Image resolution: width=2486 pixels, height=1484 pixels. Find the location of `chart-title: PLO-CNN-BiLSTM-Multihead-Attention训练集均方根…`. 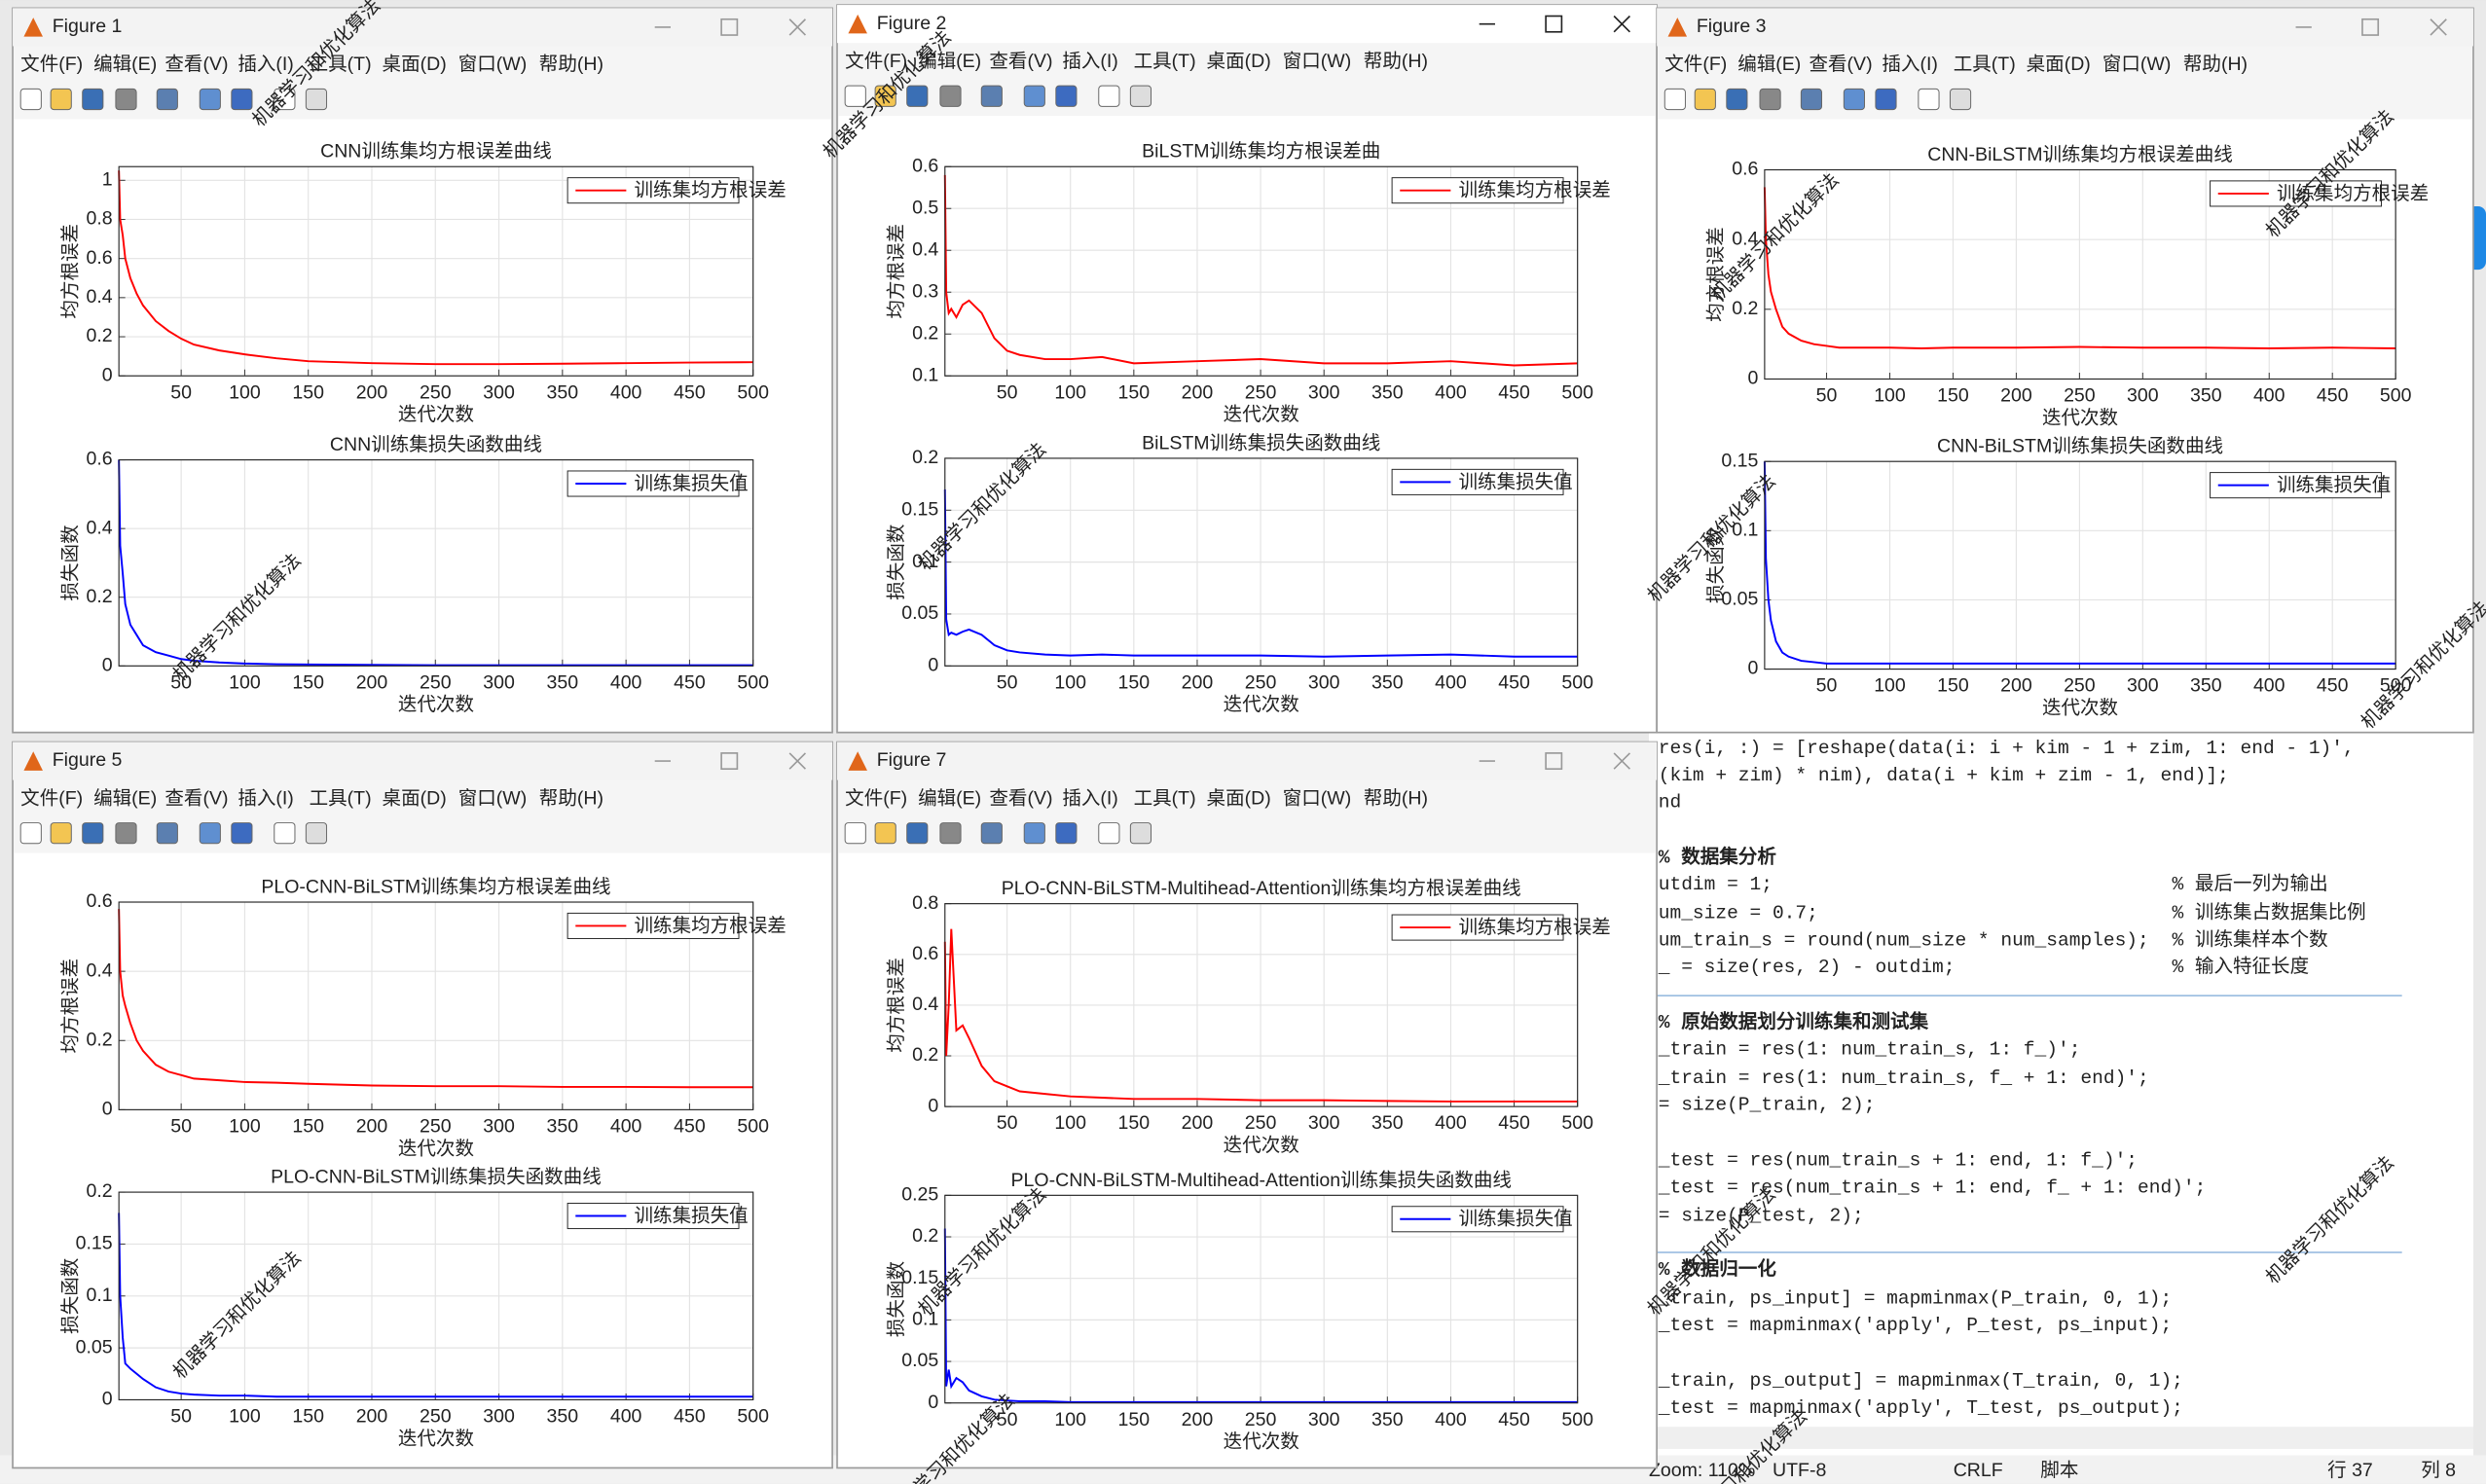

chart-title: PLO-CNN-BiLSTM-Multihead-Attention训练集均方根… is located at coordinates (1261, 888).